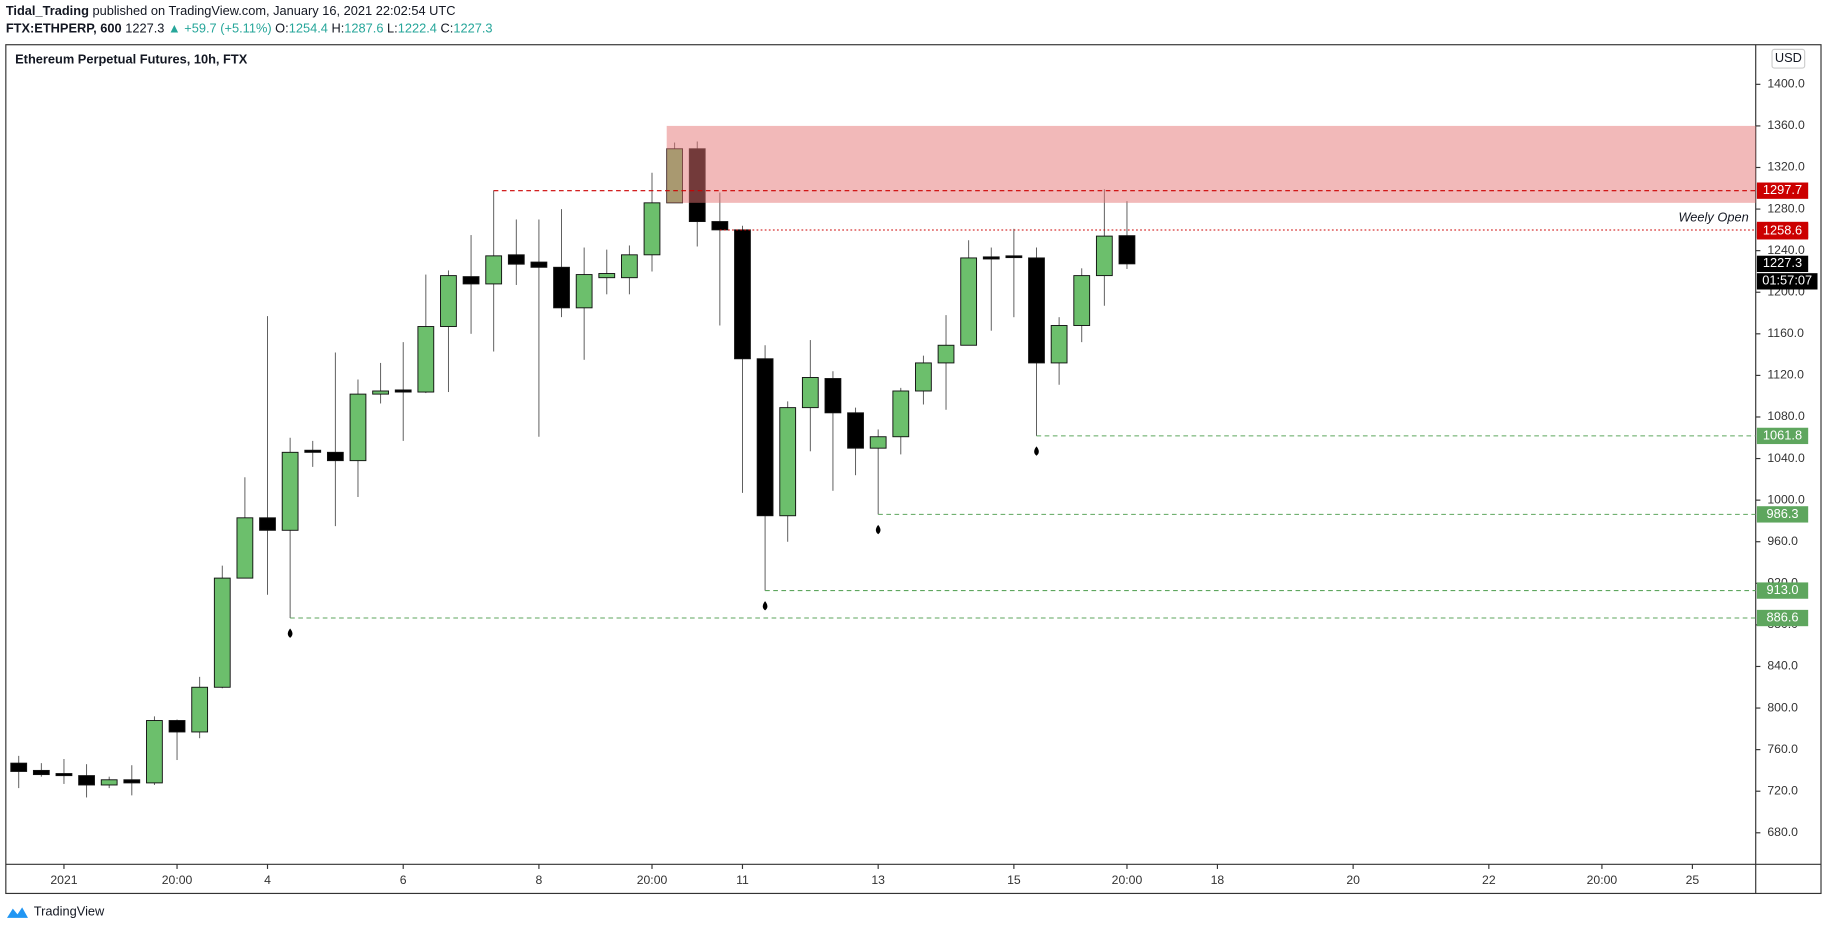 Image resolution: width=1828 pixels, height=930 pixels. Describe the element at coordinates (1353, 880) in the screenshot. I see `x-tick-label: 20` at that location.